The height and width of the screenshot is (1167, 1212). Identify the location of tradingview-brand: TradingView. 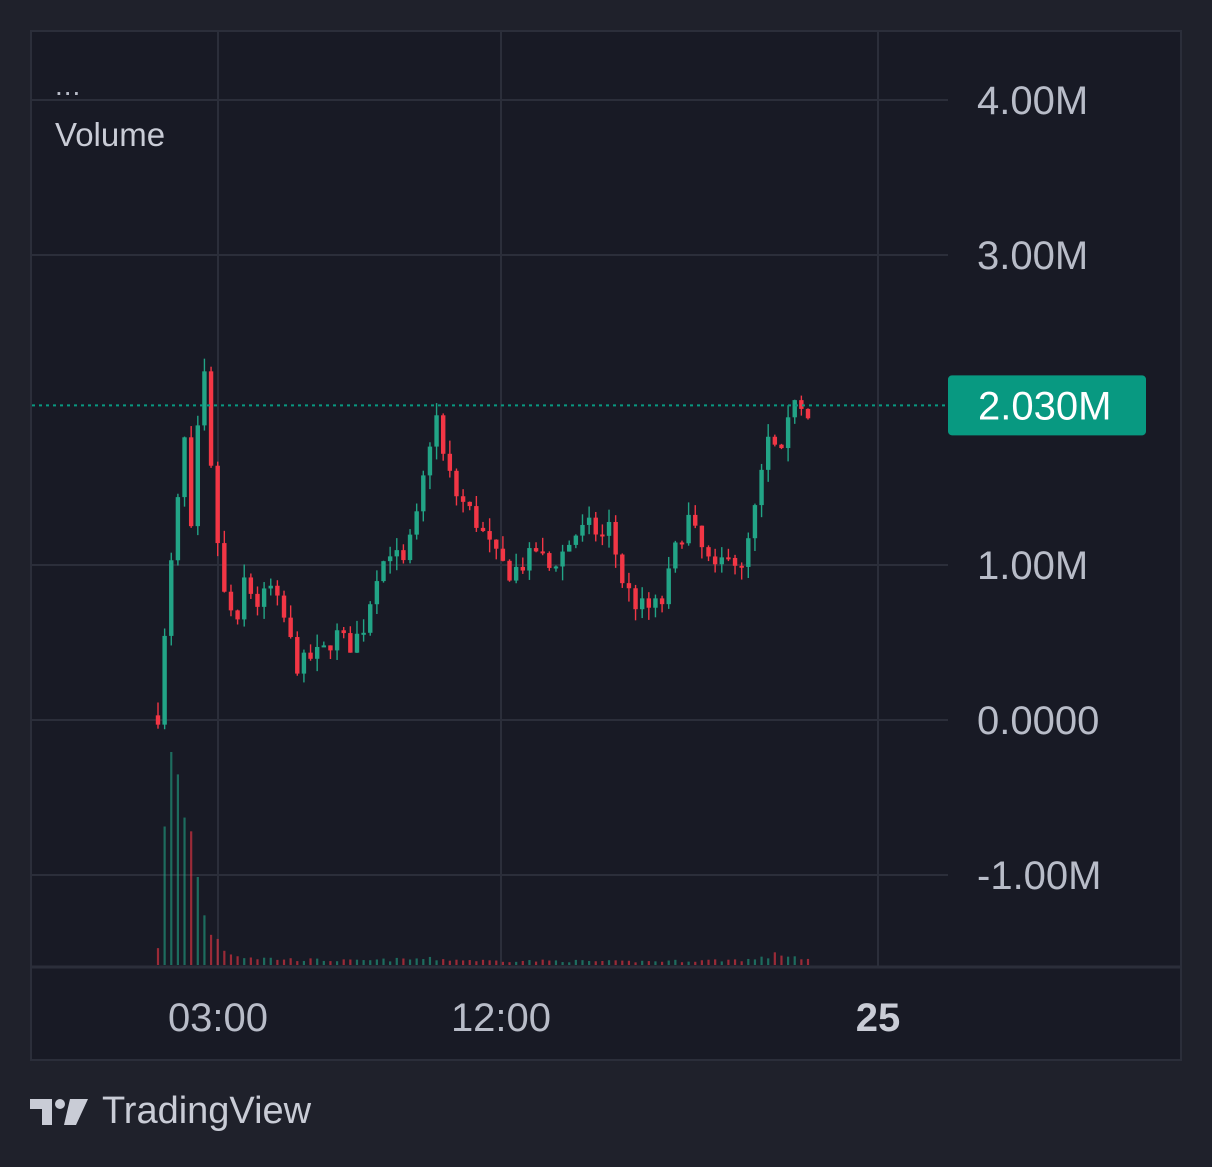
(170, 1111).